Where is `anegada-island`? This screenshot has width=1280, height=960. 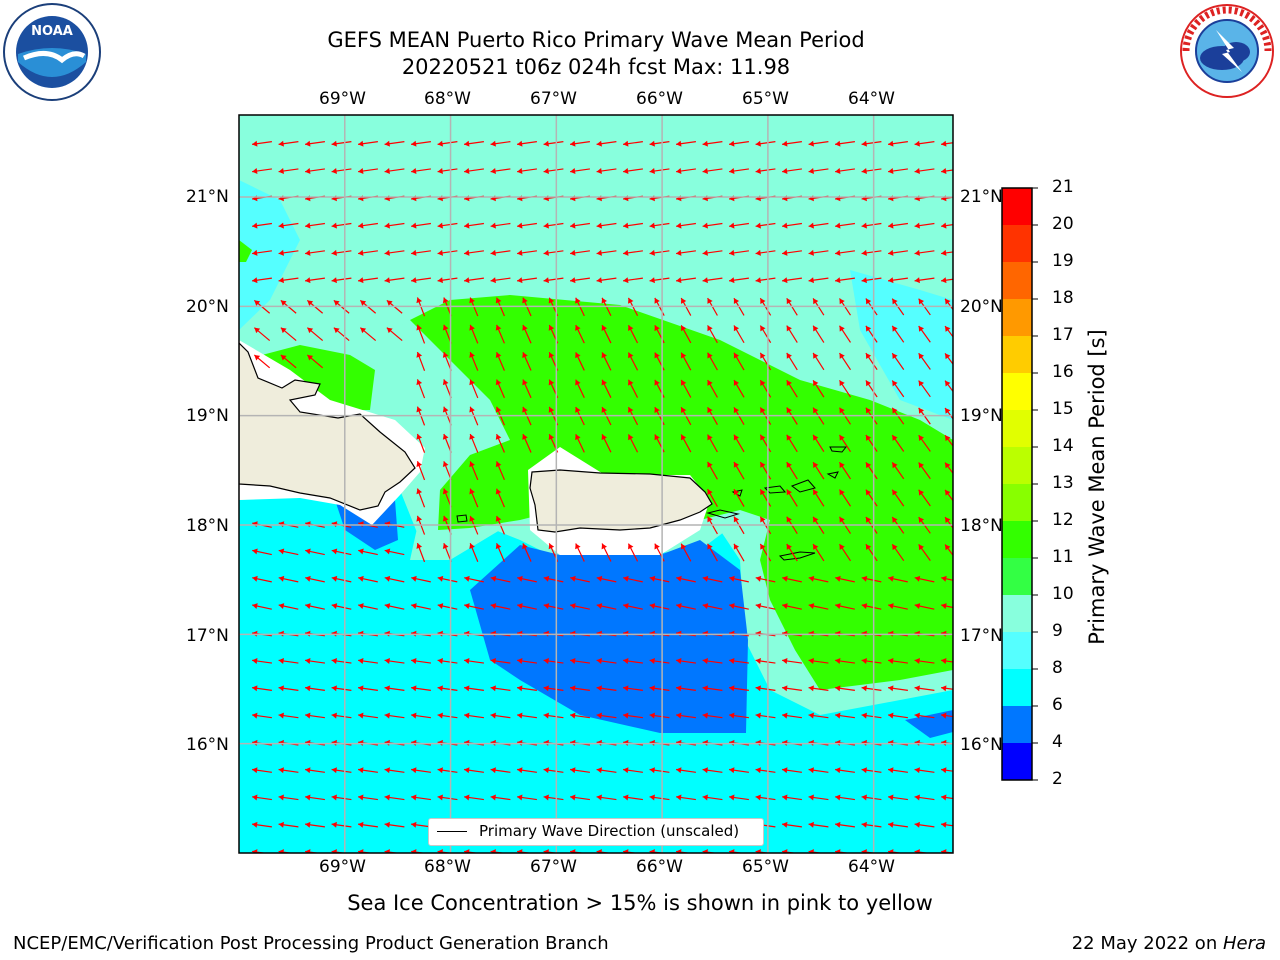
anegada-island is located at coordinates (838, 449).